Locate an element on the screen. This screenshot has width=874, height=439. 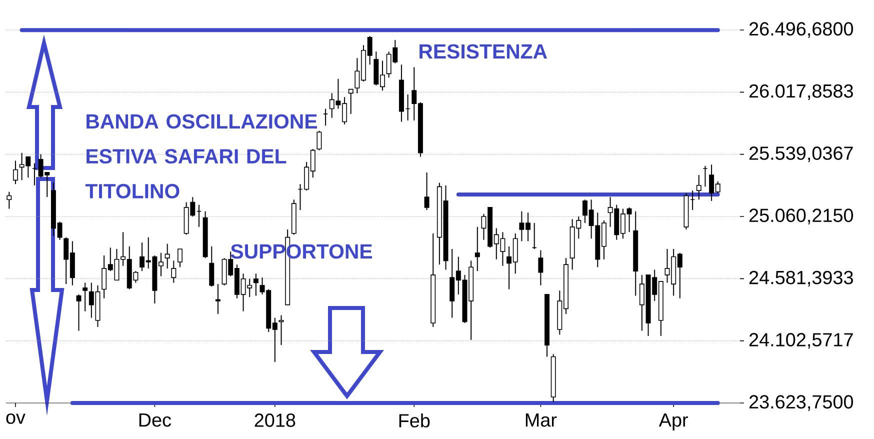
y-tick-label: 25.539,0367 is located at coordinates (801, 154).